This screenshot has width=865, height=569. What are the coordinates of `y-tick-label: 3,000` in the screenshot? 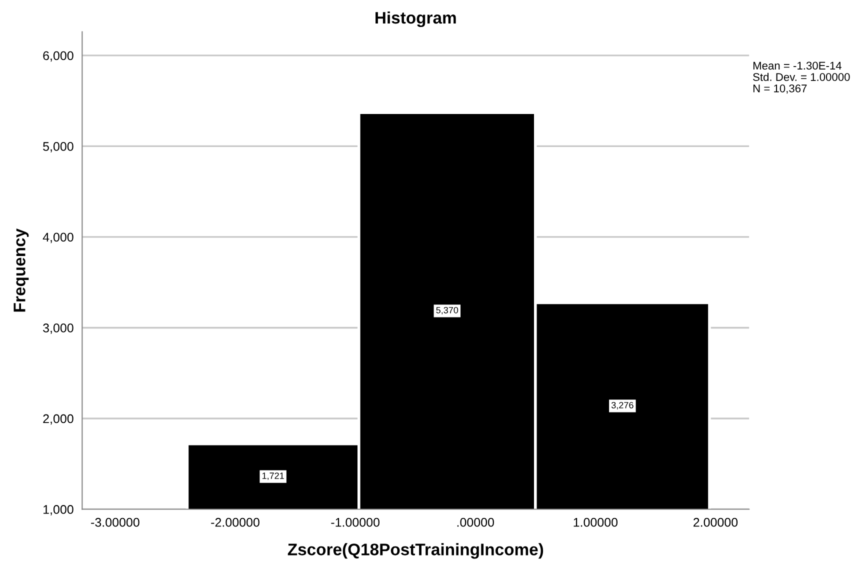 It's located at (58, 329).